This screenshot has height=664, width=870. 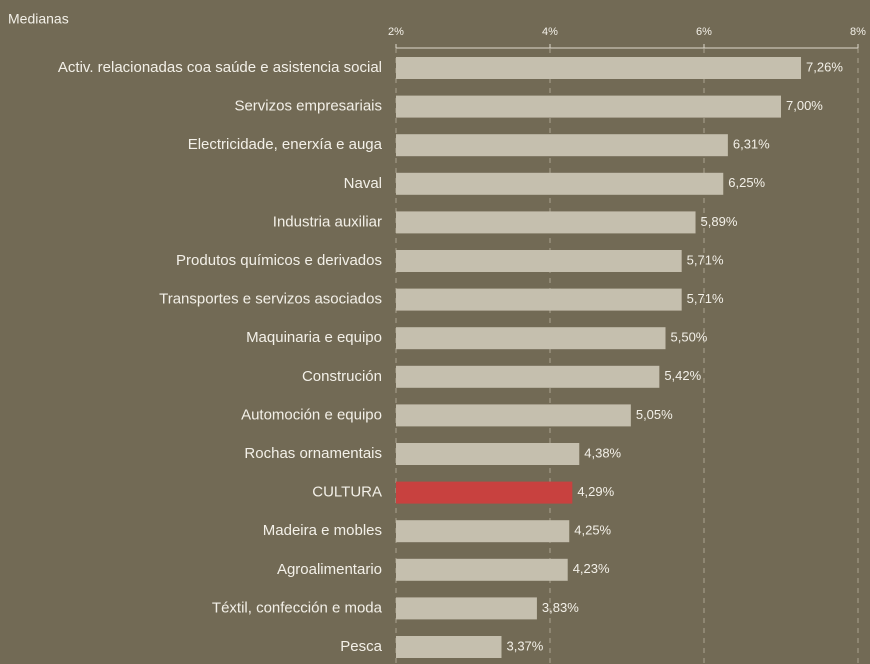 What do you see at coordinates (361, 646) in the screenshot?
I see `category-label: Pesca` at bounding box center [361, 646].